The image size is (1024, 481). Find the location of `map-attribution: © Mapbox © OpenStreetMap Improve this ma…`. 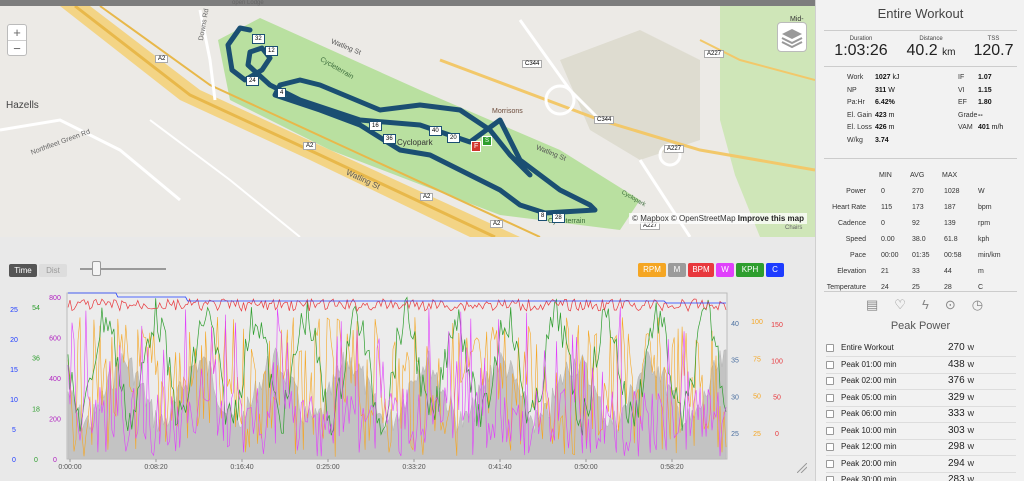

map-attribution: © Mapbox © OpenStreetMap Improve this ma… is located at coordinates (718, 218).